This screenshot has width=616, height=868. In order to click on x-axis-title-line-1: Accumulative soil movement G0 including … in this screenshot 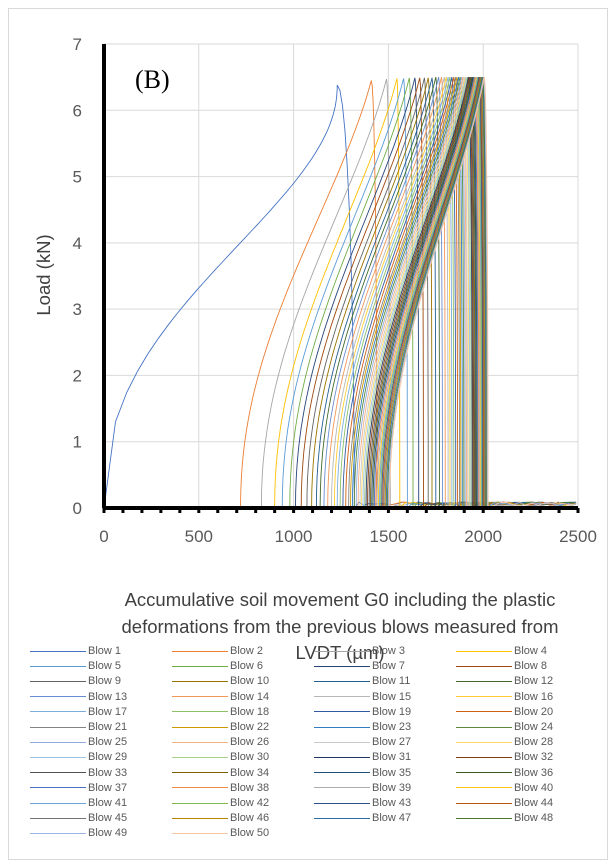, I will do `click(340, 599)`.